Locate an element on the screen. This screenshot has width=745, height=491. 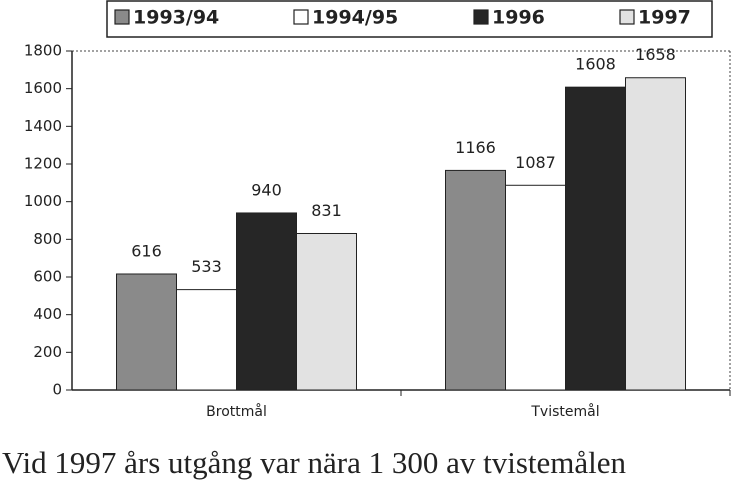
y-tick-label: 1600 is located at coordinates (43, 88).